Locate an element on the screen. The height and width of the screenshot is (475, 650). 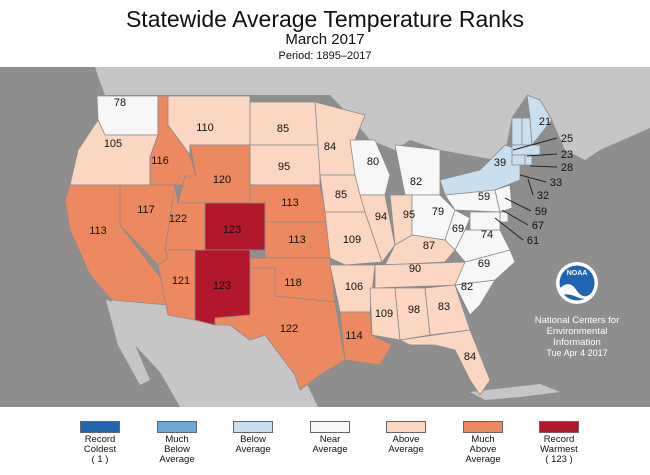
state-wa is located at coordinates (127, 115).